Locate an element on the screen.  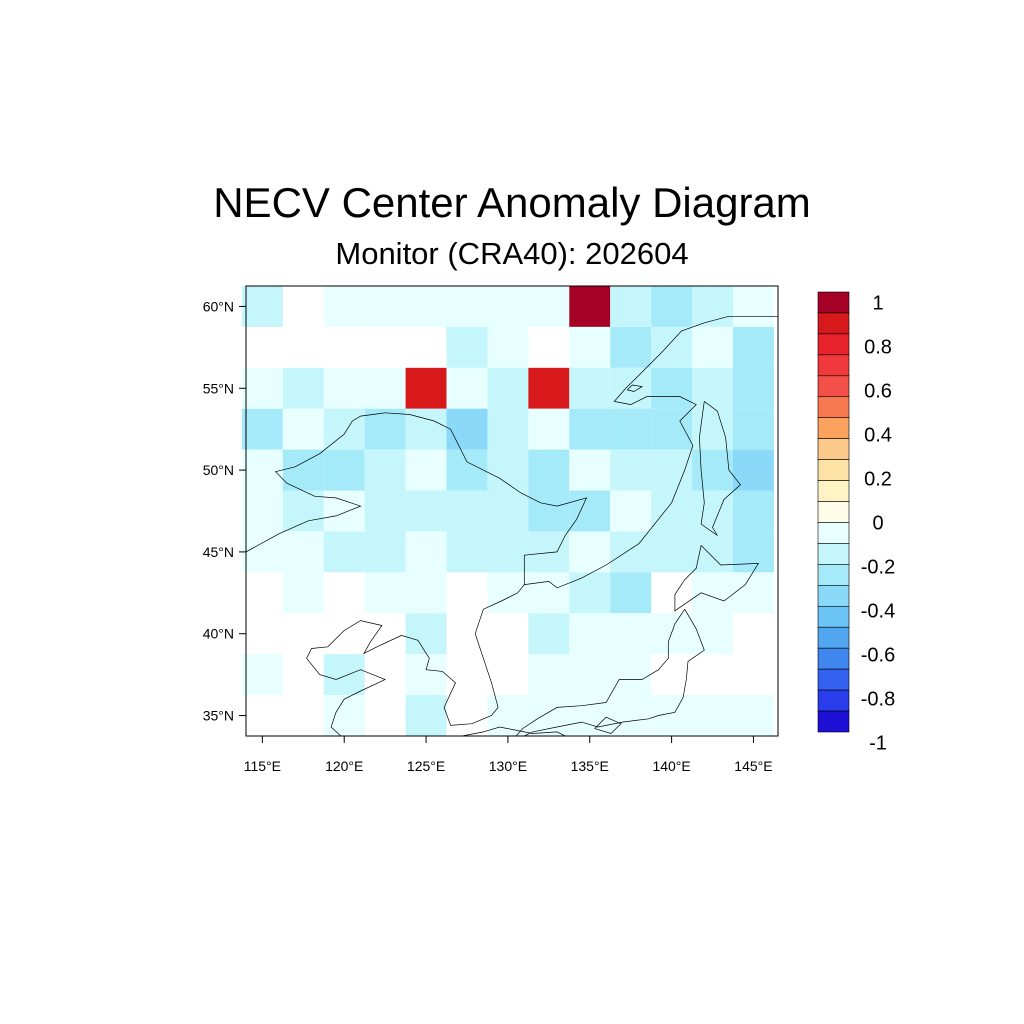
y-axis: 60°N 55°N 50°N 45°N 40°N 35°N is located at coordinates (224, 511).